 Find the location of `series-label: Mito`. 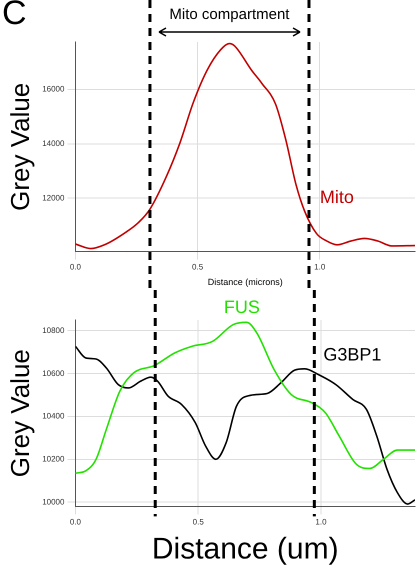

series-label: Mito is located at coordinates (337, 196).